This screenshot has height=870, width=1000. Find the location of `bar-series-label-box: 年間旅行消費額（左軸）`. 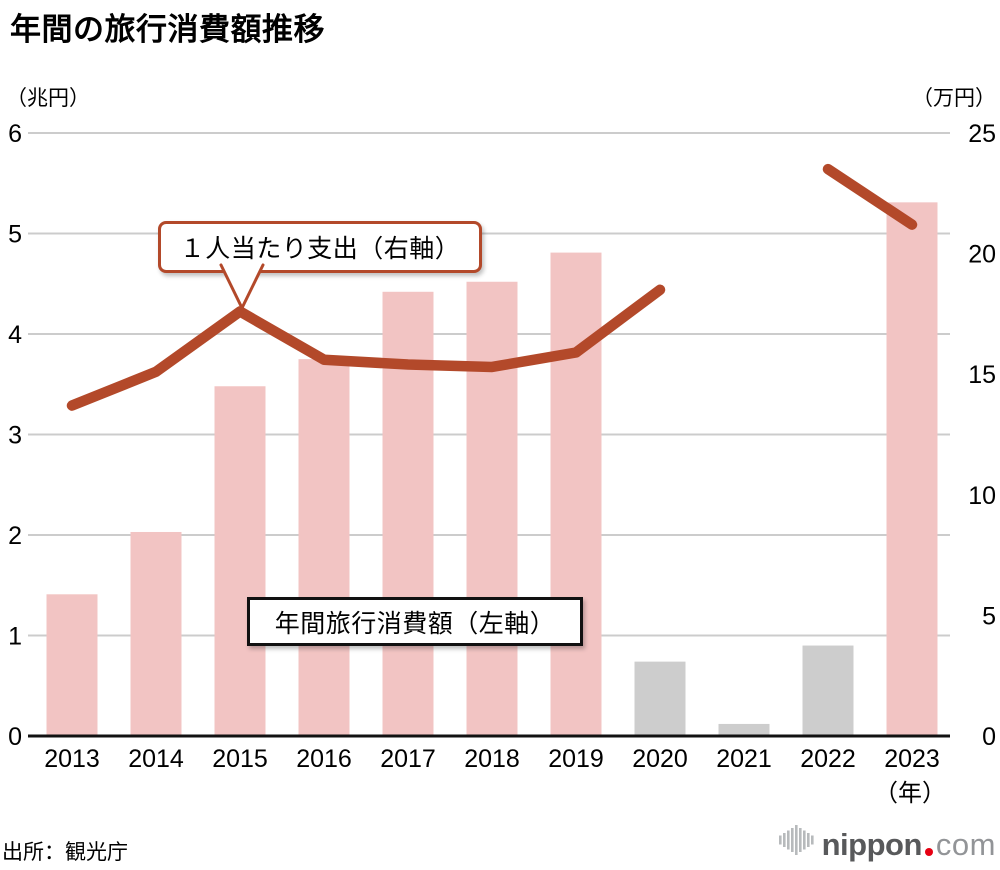

bar-series-label-box: 年間旅行消費額（左軸） is located at coordinates (415, 621).